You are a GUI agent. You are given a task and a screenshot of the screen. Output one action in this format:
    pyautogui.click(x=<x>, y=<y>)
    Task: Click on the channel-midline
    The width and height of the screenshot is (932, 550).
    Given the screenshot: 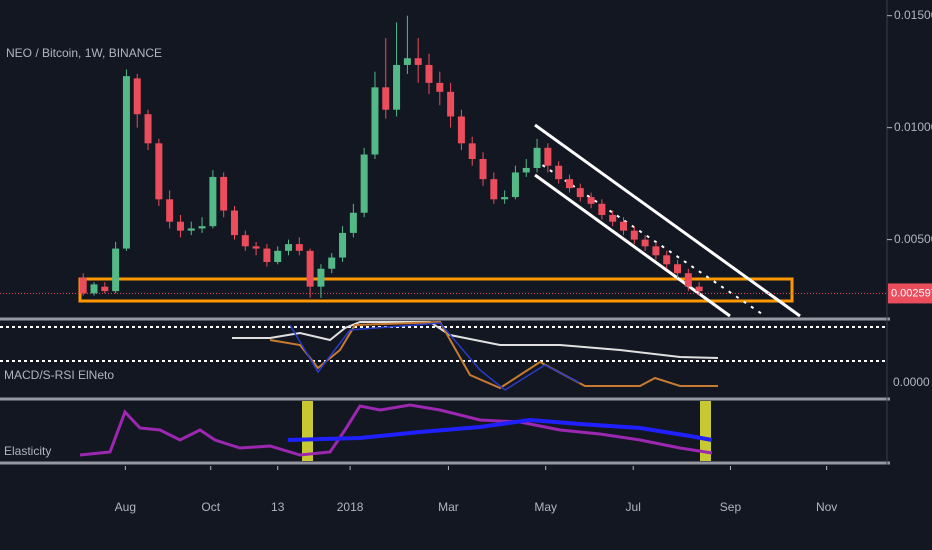 What is the action you would take?
    pyautogui.click(x=650, y=238)
    